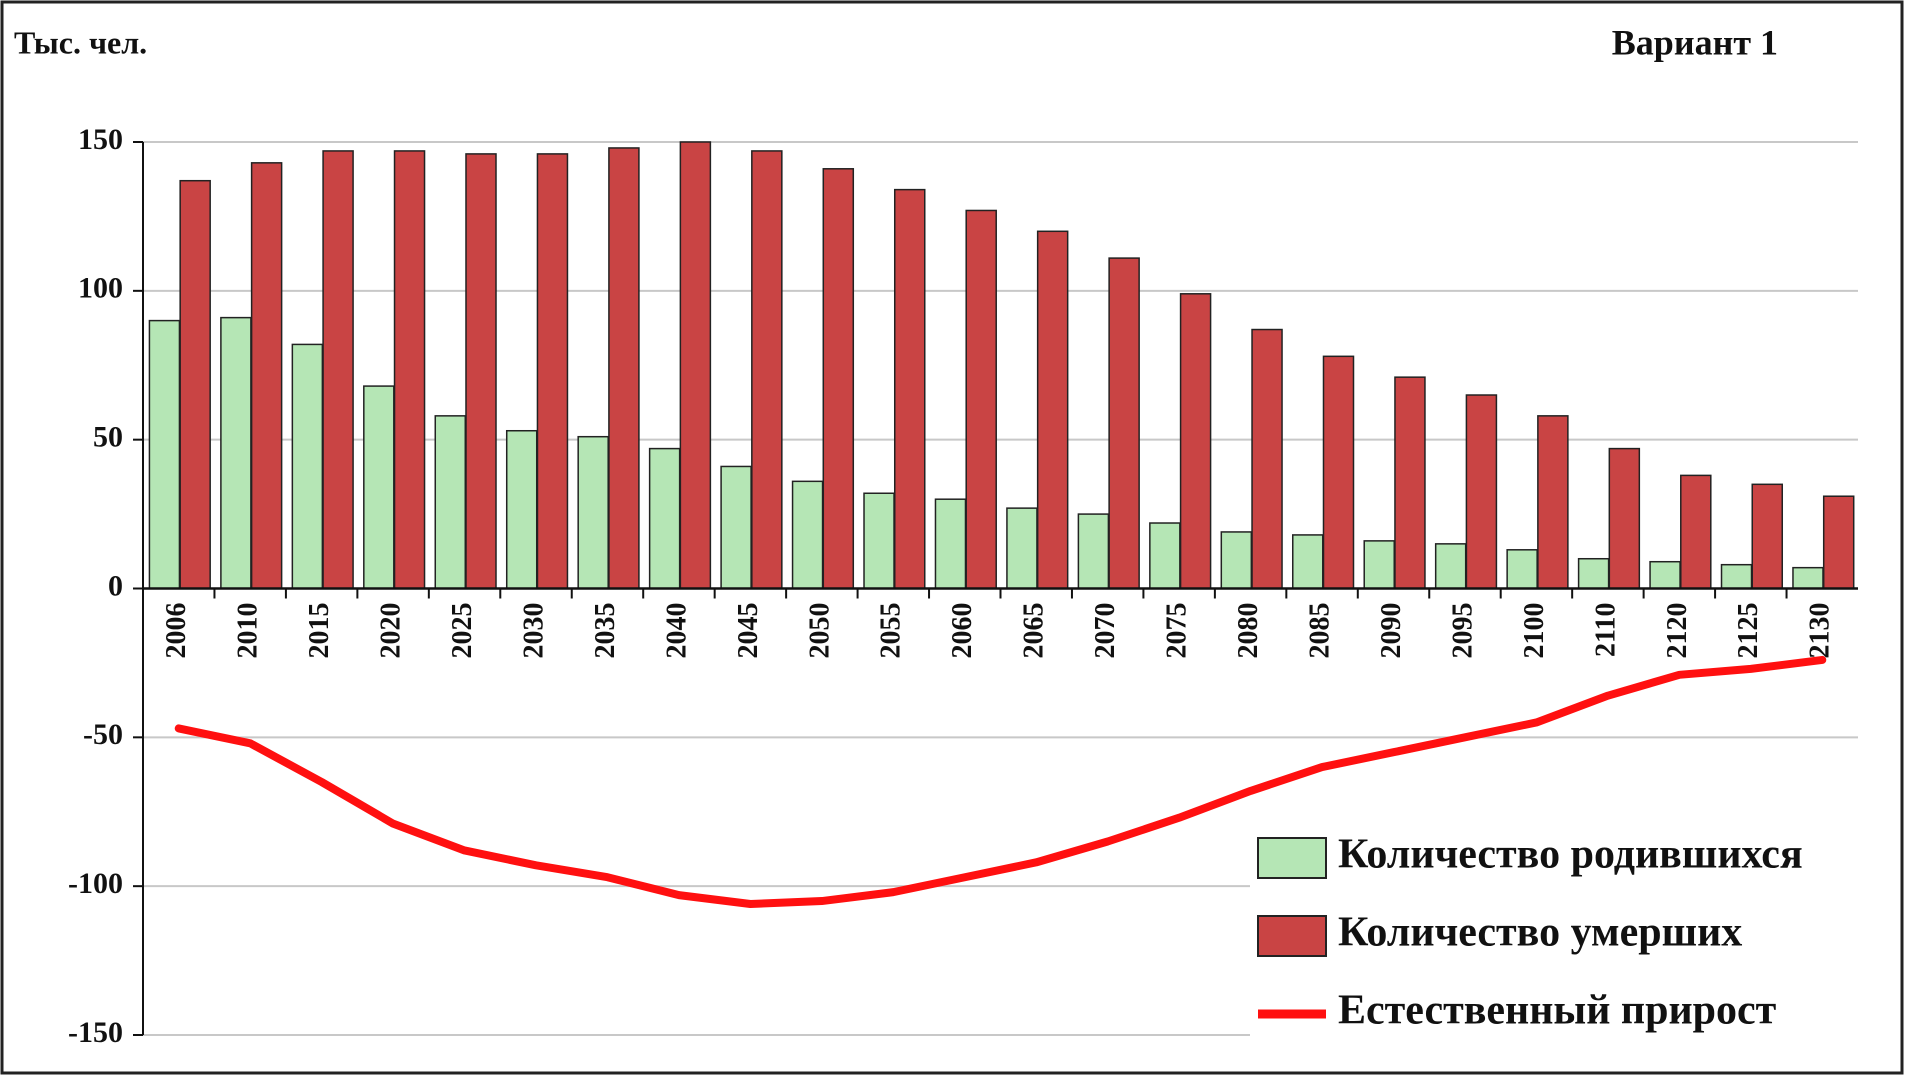  Describe the element at coordinates (1248, 631) in the screenshot. I see `x-tick-label: 2080` at that location.